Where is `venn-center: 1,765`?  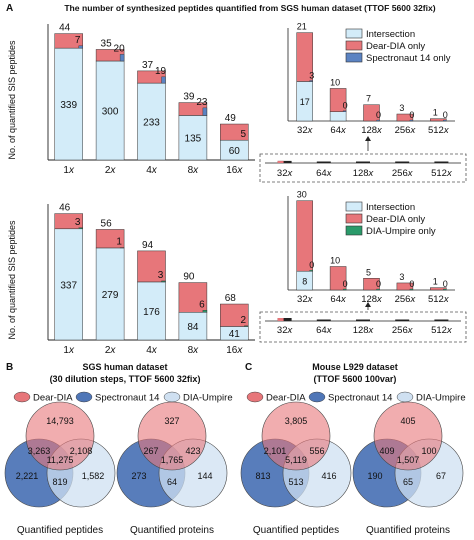 venn-center: 1,765 is located at coordinates (172, 460).